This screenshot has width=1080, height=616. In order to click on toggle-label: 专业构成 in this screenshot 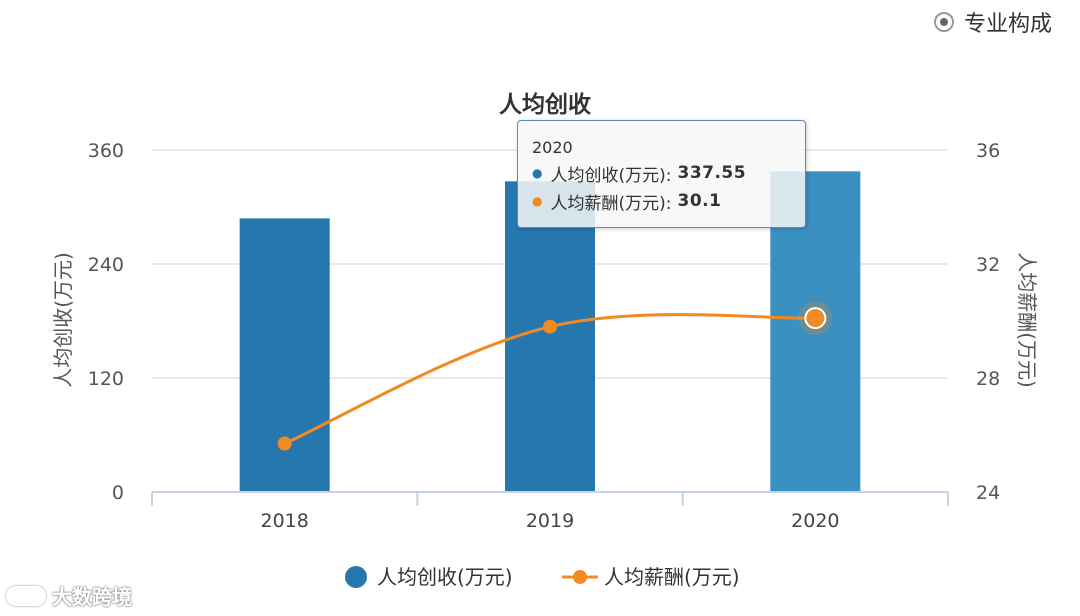, I will do `click(1007, 24)`.